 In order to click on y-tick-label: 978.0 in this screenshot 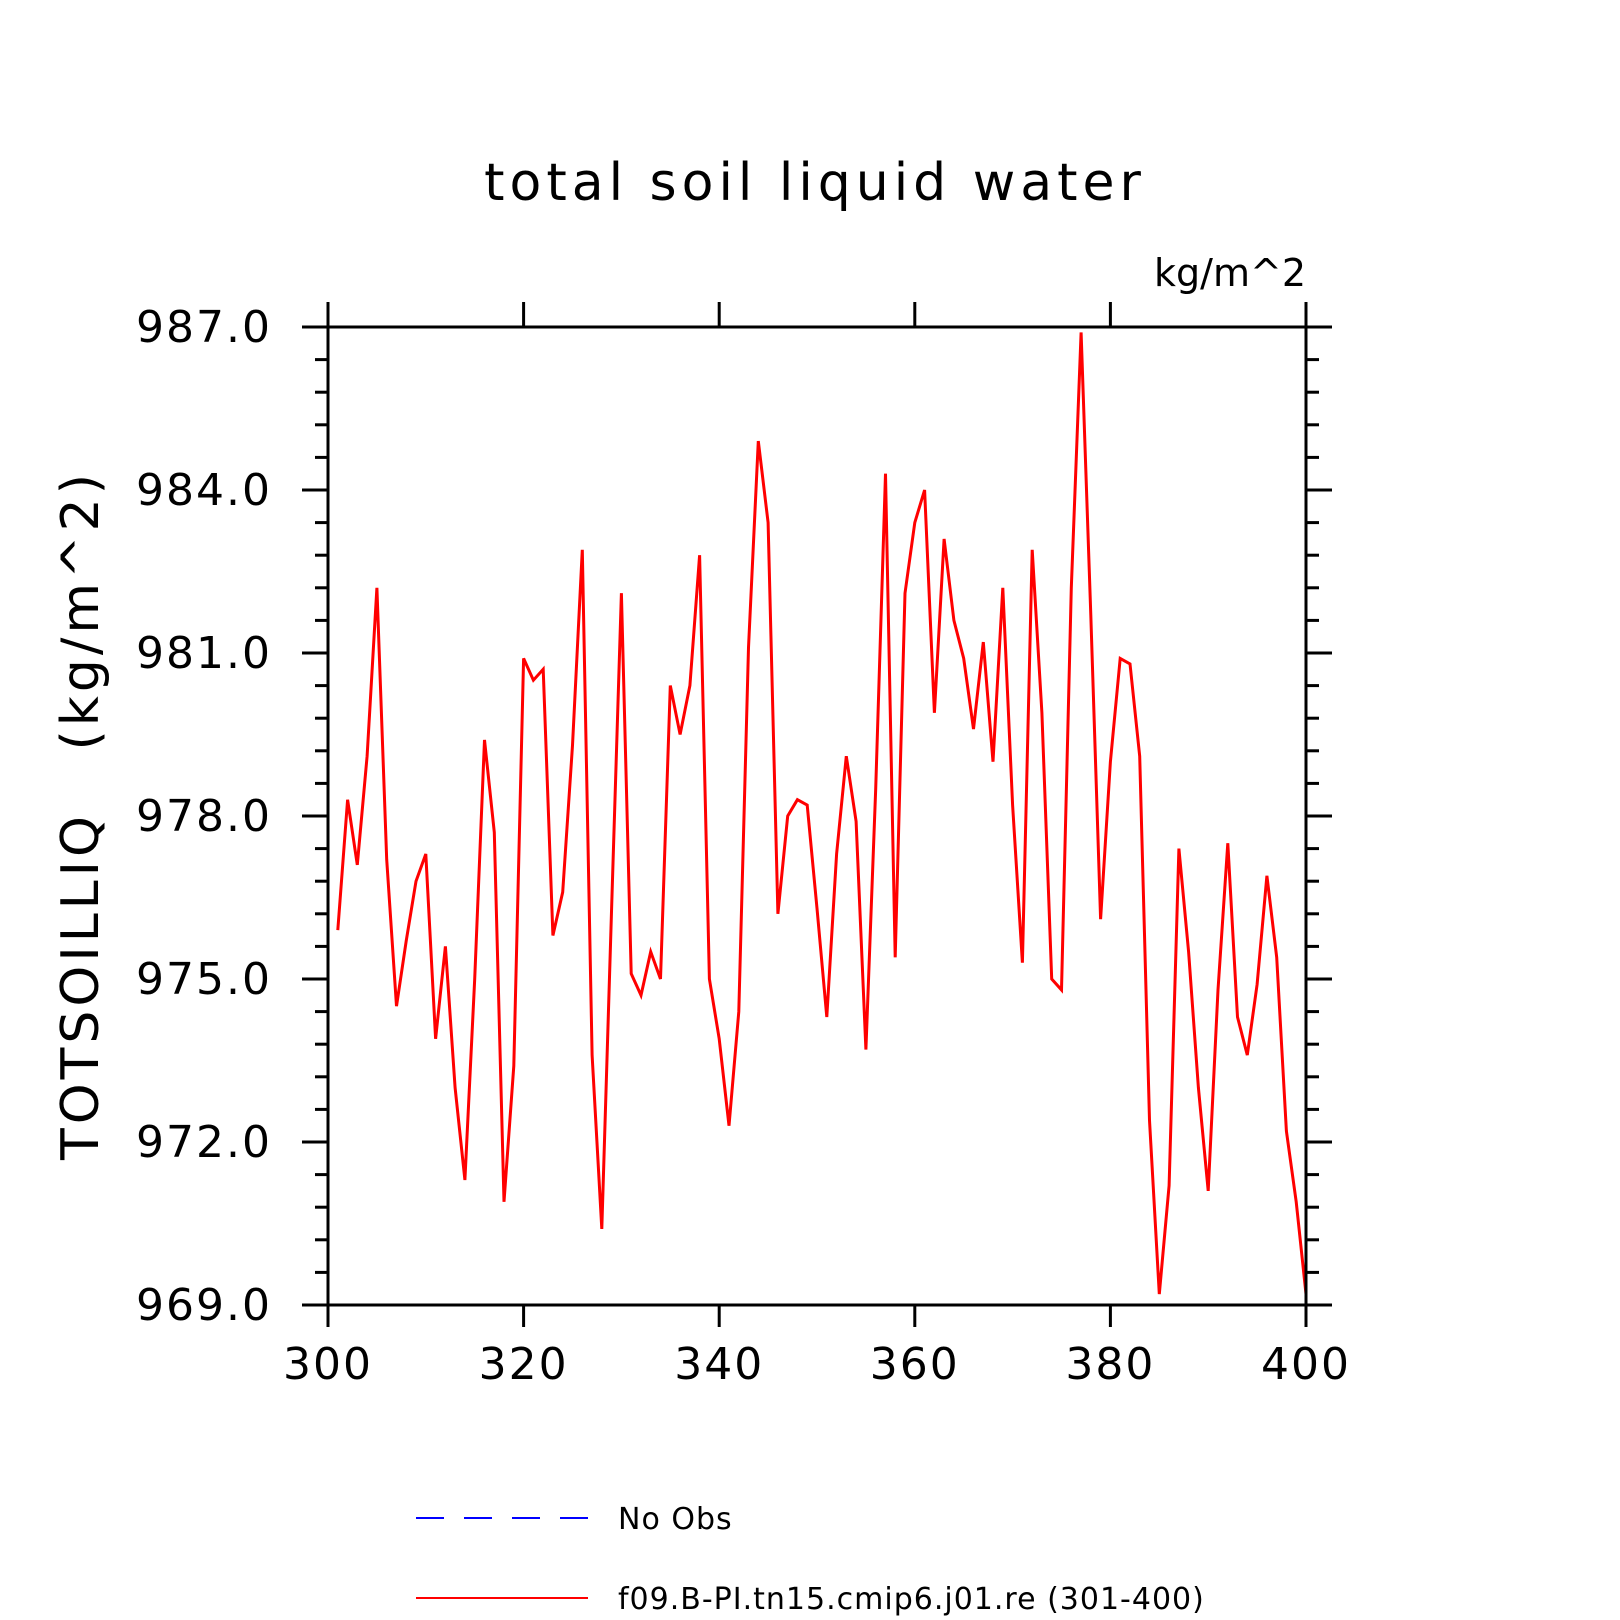, I will do `click(204, 816)`.